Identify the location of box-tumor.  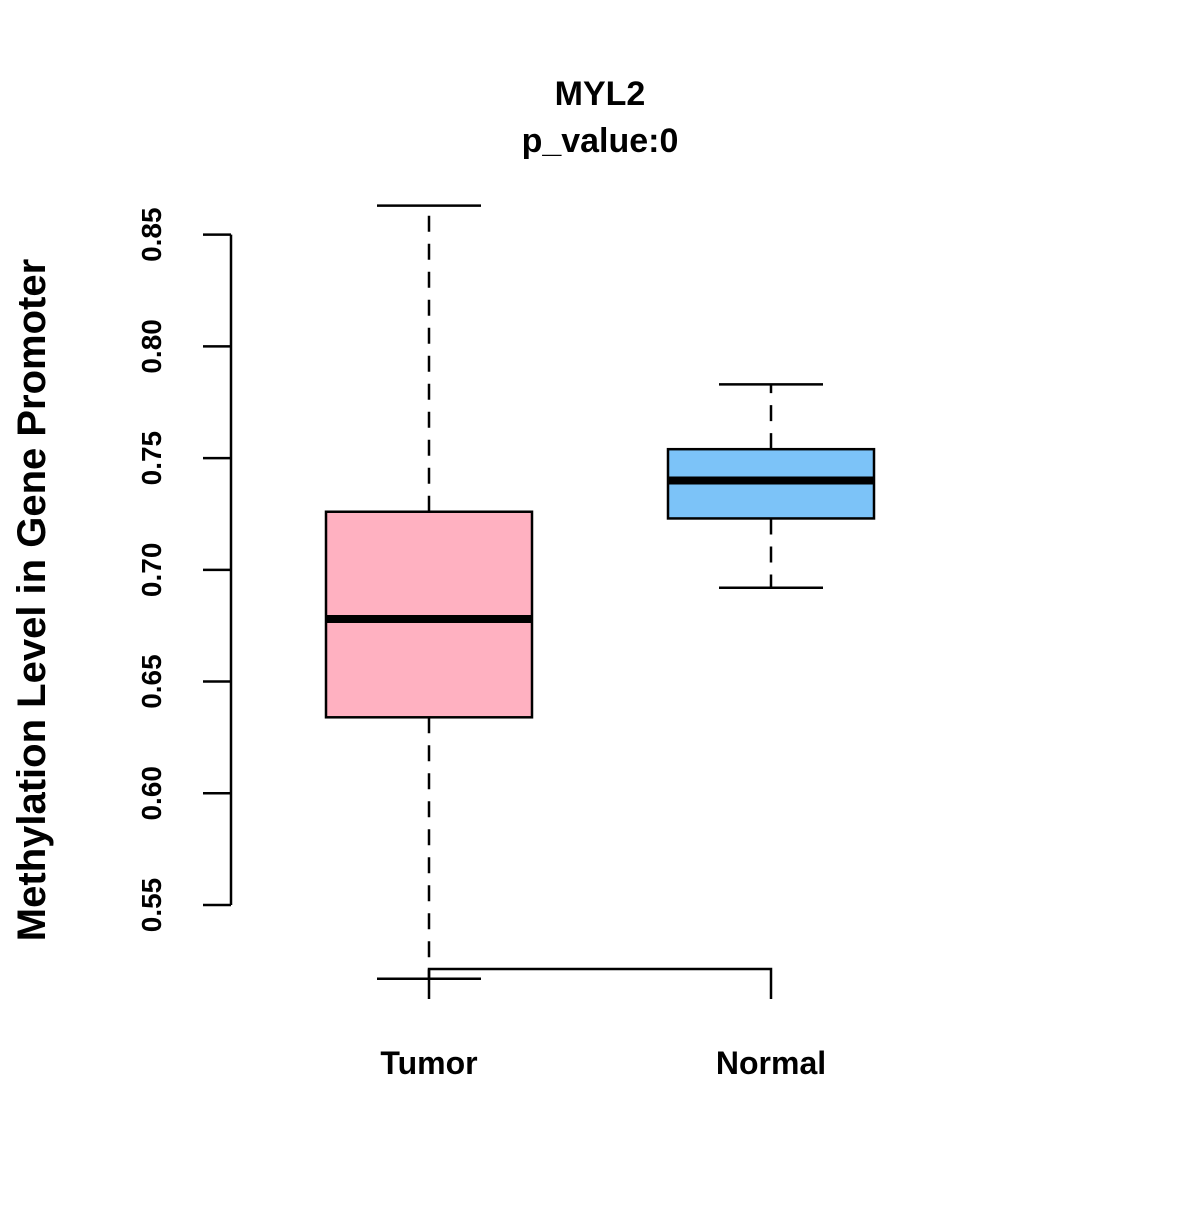
(429, 592).